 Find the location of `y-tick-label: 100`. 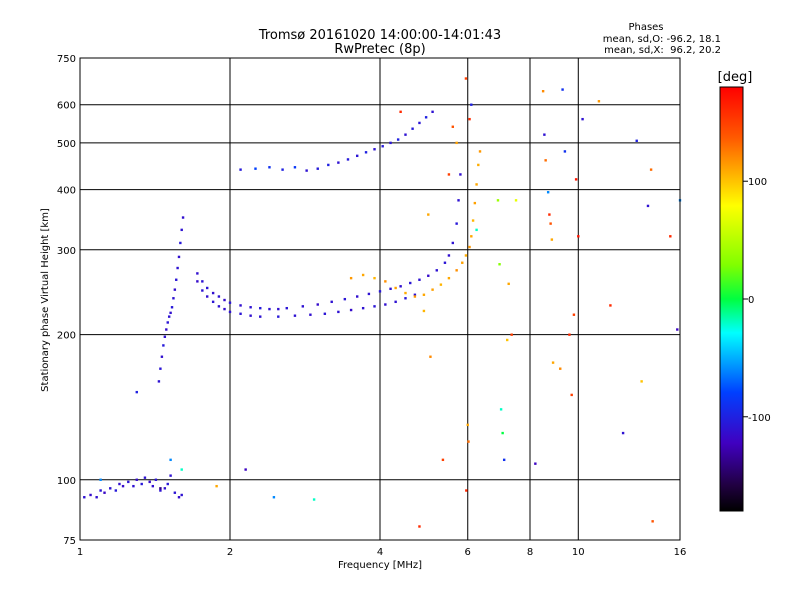

y-tick-label: 100 is located at coordinates (66, 481).